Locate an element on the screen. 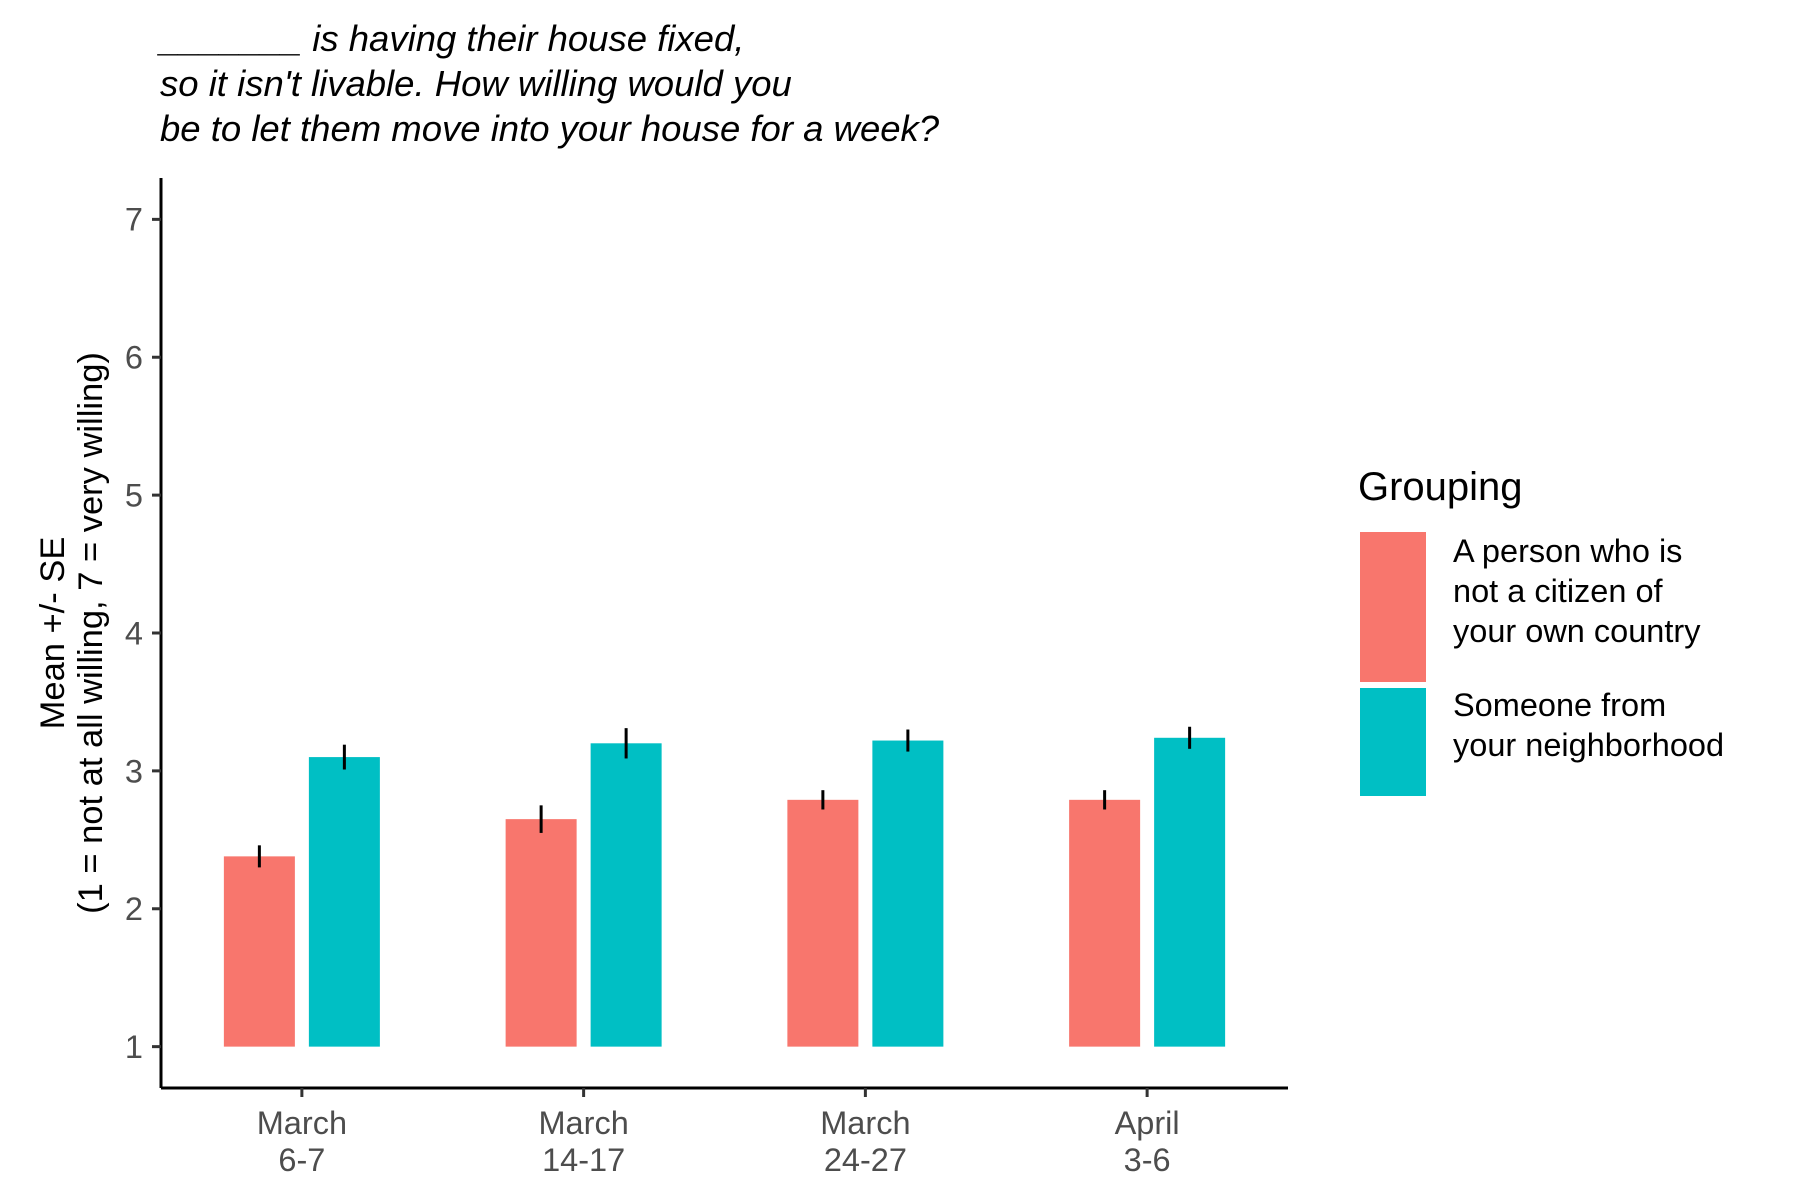 This screenshot has width=1800, height=1200. legend-label: A person who is is located at coordinates (1567, 551).